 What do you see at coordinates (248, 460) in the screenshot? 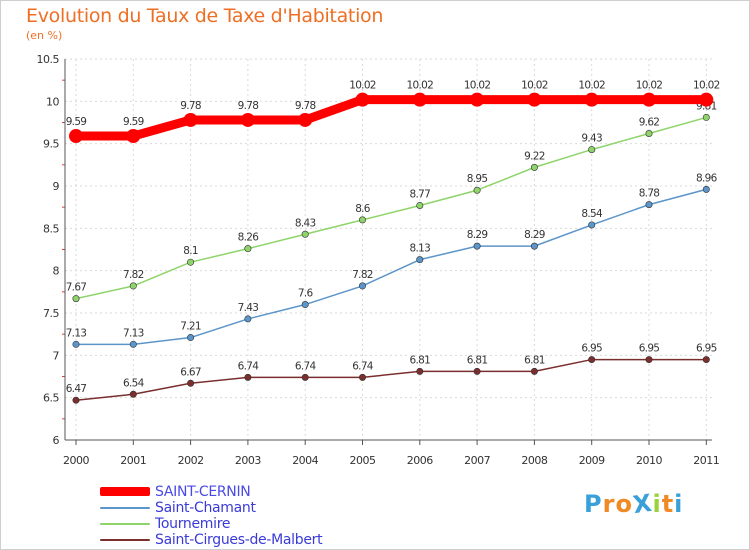
I see `x-tick-label: 2003` at bounding box center [248, 460].